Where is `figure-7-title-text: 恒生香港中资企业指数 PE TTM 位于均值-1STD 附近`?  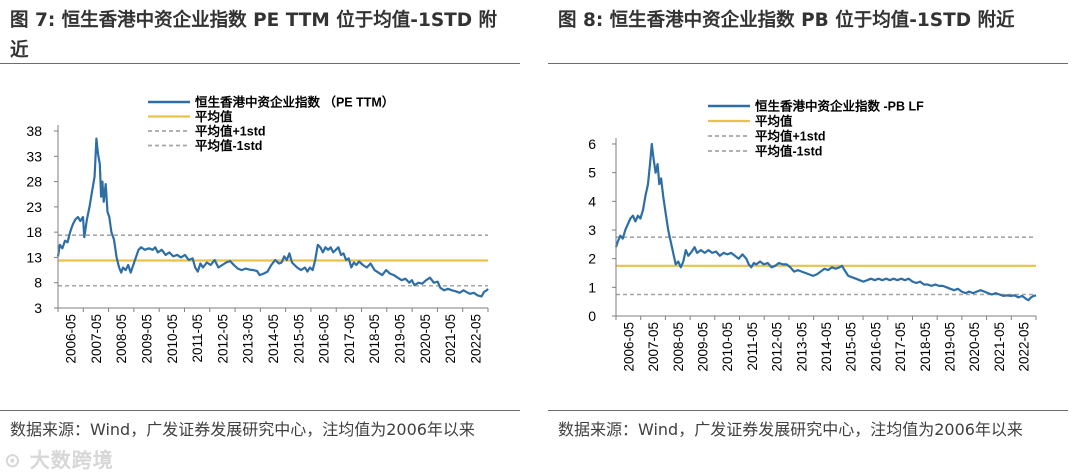
figure-7-title-text: 恒生香港中资企业指数 PE TTM 位于均值-1STD 附近 is located at coordinates (254, 35).